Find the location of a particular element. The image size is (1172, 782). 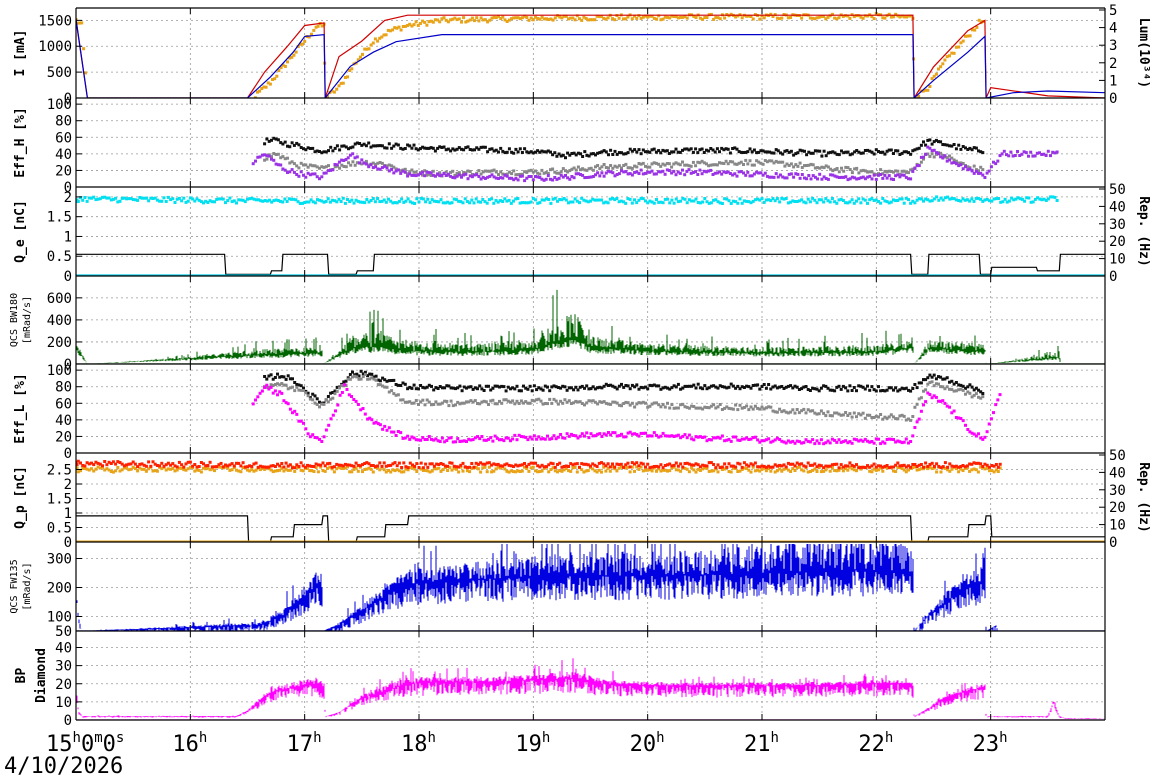

y-tick-label: 2 is located at coordinates (68, 198).